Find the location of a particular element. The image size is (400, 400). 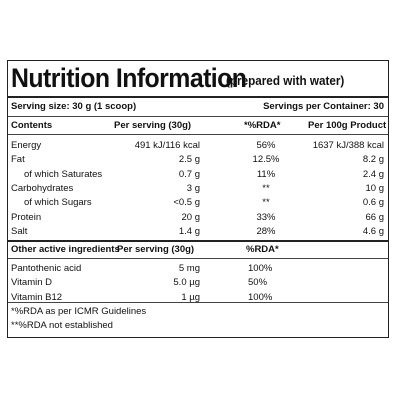

nutrient-per-100g: 1637 kJ/388 kcal is located at coordinates (348, 145).